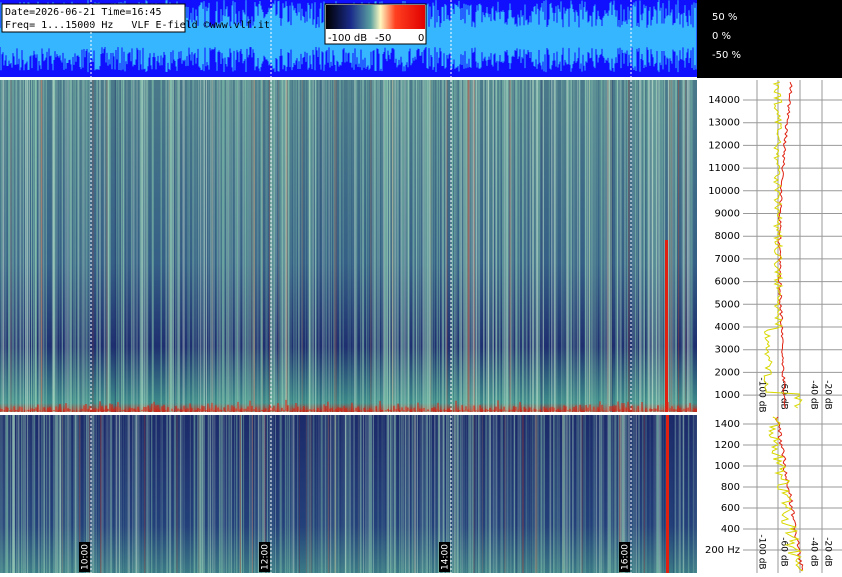  Describe the element at coordinates (383, 38) in the screenshot. I see `colorbar-label: -50` at that location.